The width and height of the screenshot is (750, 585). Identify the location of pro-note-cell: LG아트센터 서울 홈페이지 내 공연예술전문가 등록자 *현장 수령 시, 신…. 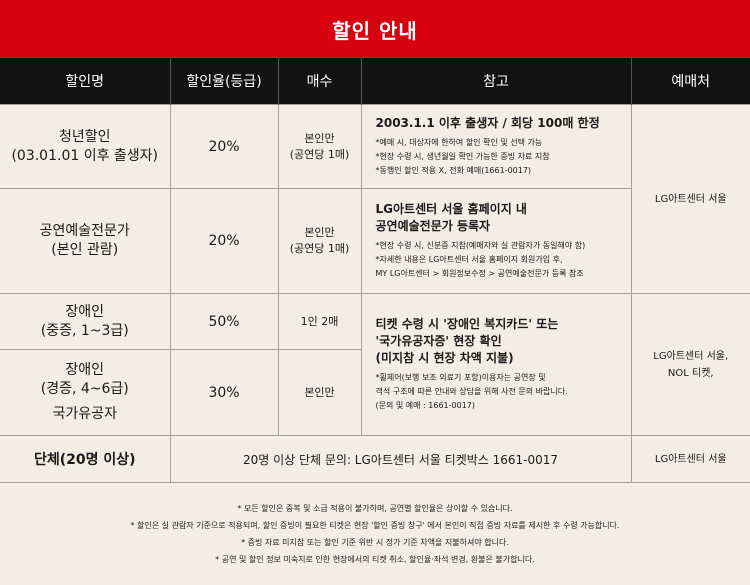
(495, 241).